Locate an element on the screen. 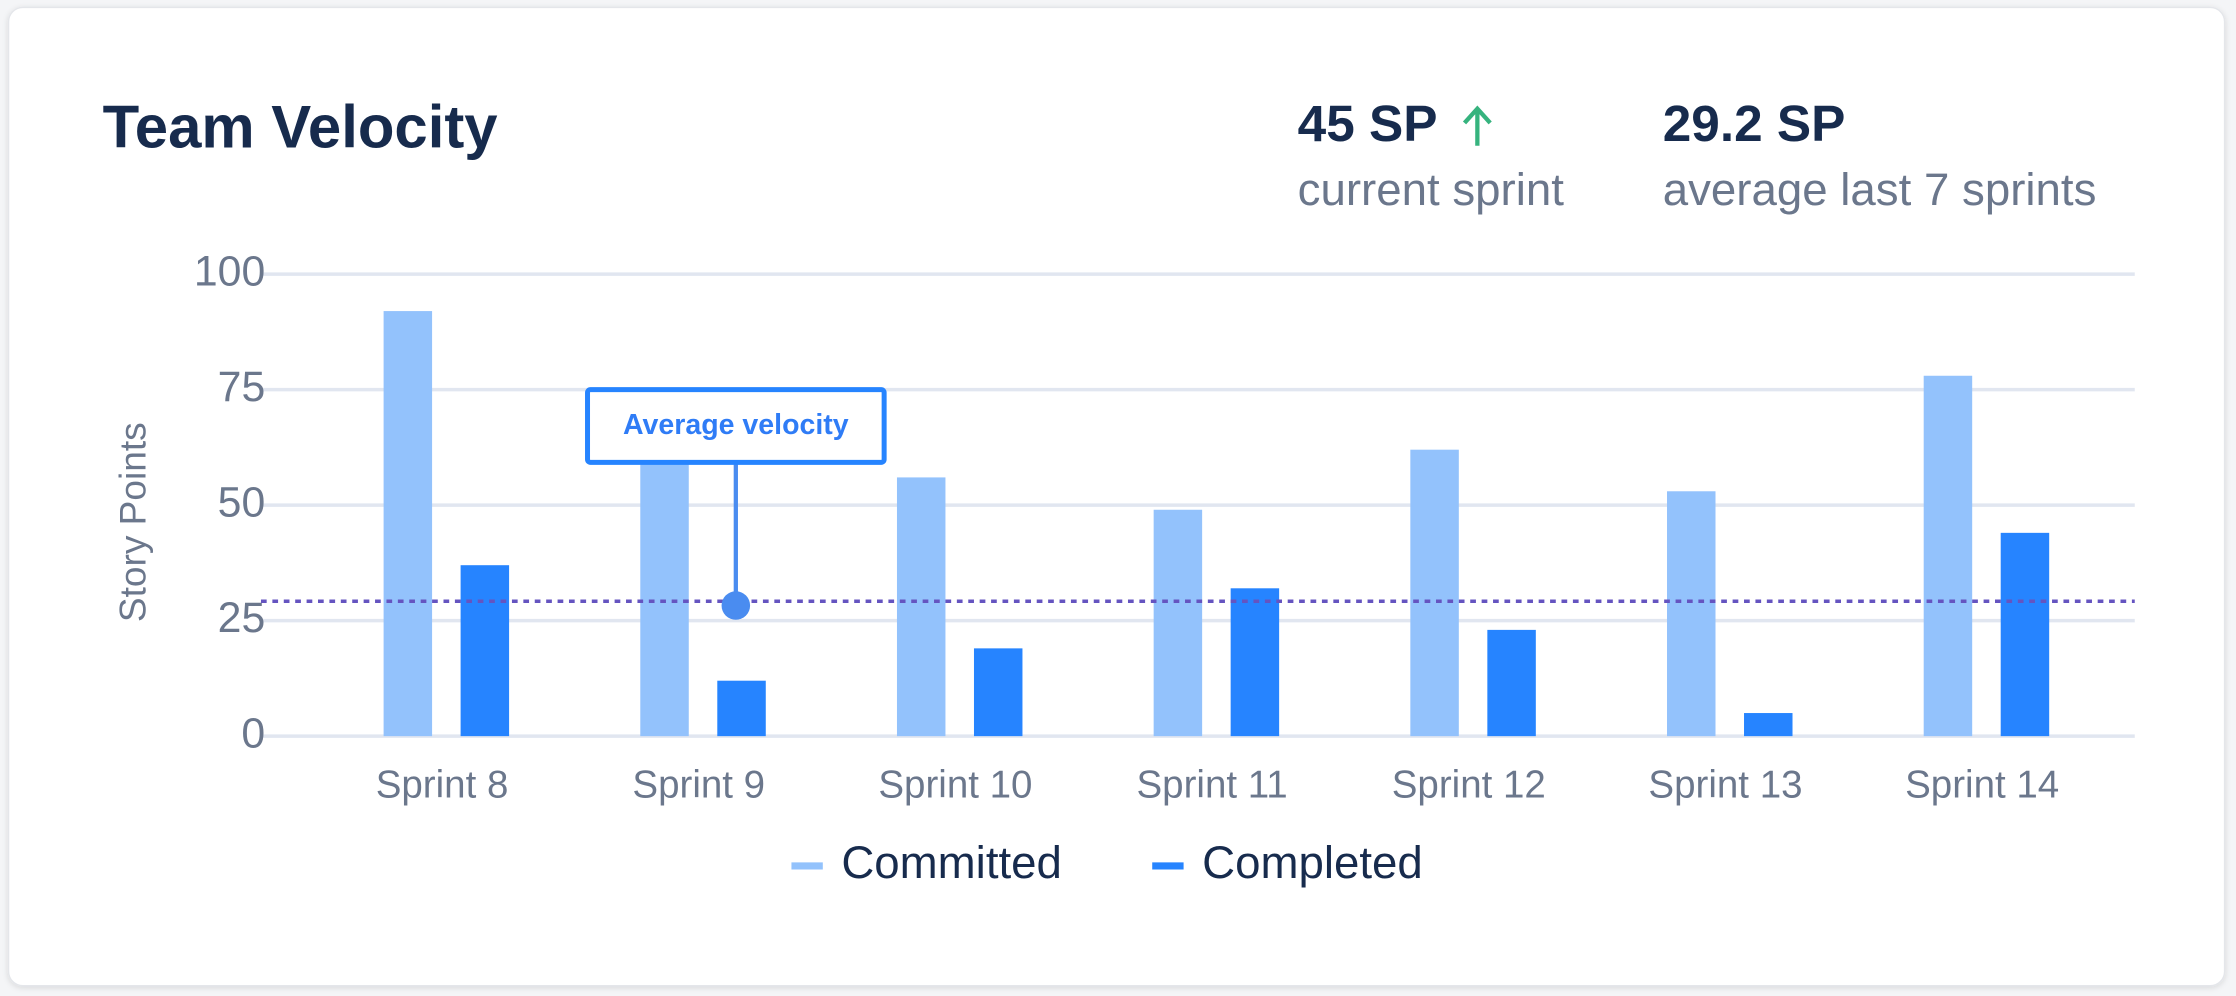 Image resolution: width=2236 pixels, height=996 pixels. annotation-dot is located at coordinates (736, 605).